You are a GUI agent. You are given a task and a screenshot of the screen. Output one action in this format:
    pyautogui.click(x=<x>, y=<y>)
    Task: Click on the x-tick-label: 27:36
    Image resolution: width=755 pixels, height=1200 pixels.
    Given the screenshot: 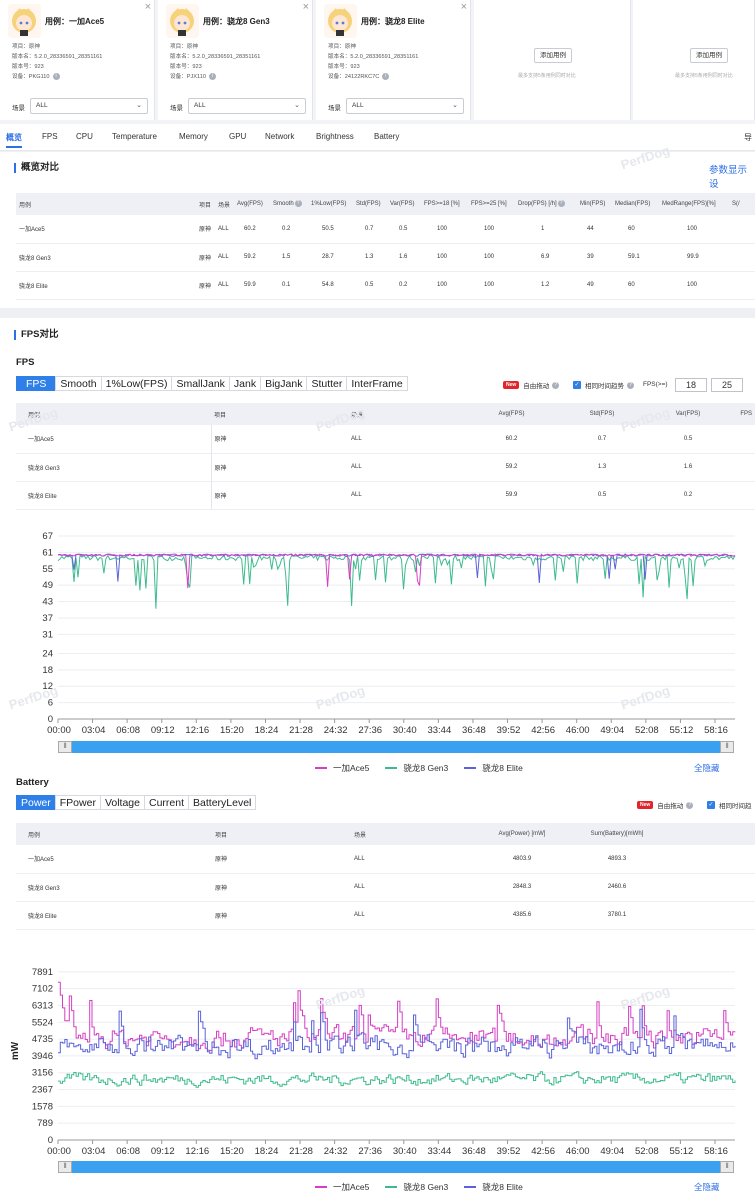 What is the action you would take?
    pyautogui.click(x=370, y=1151)
    